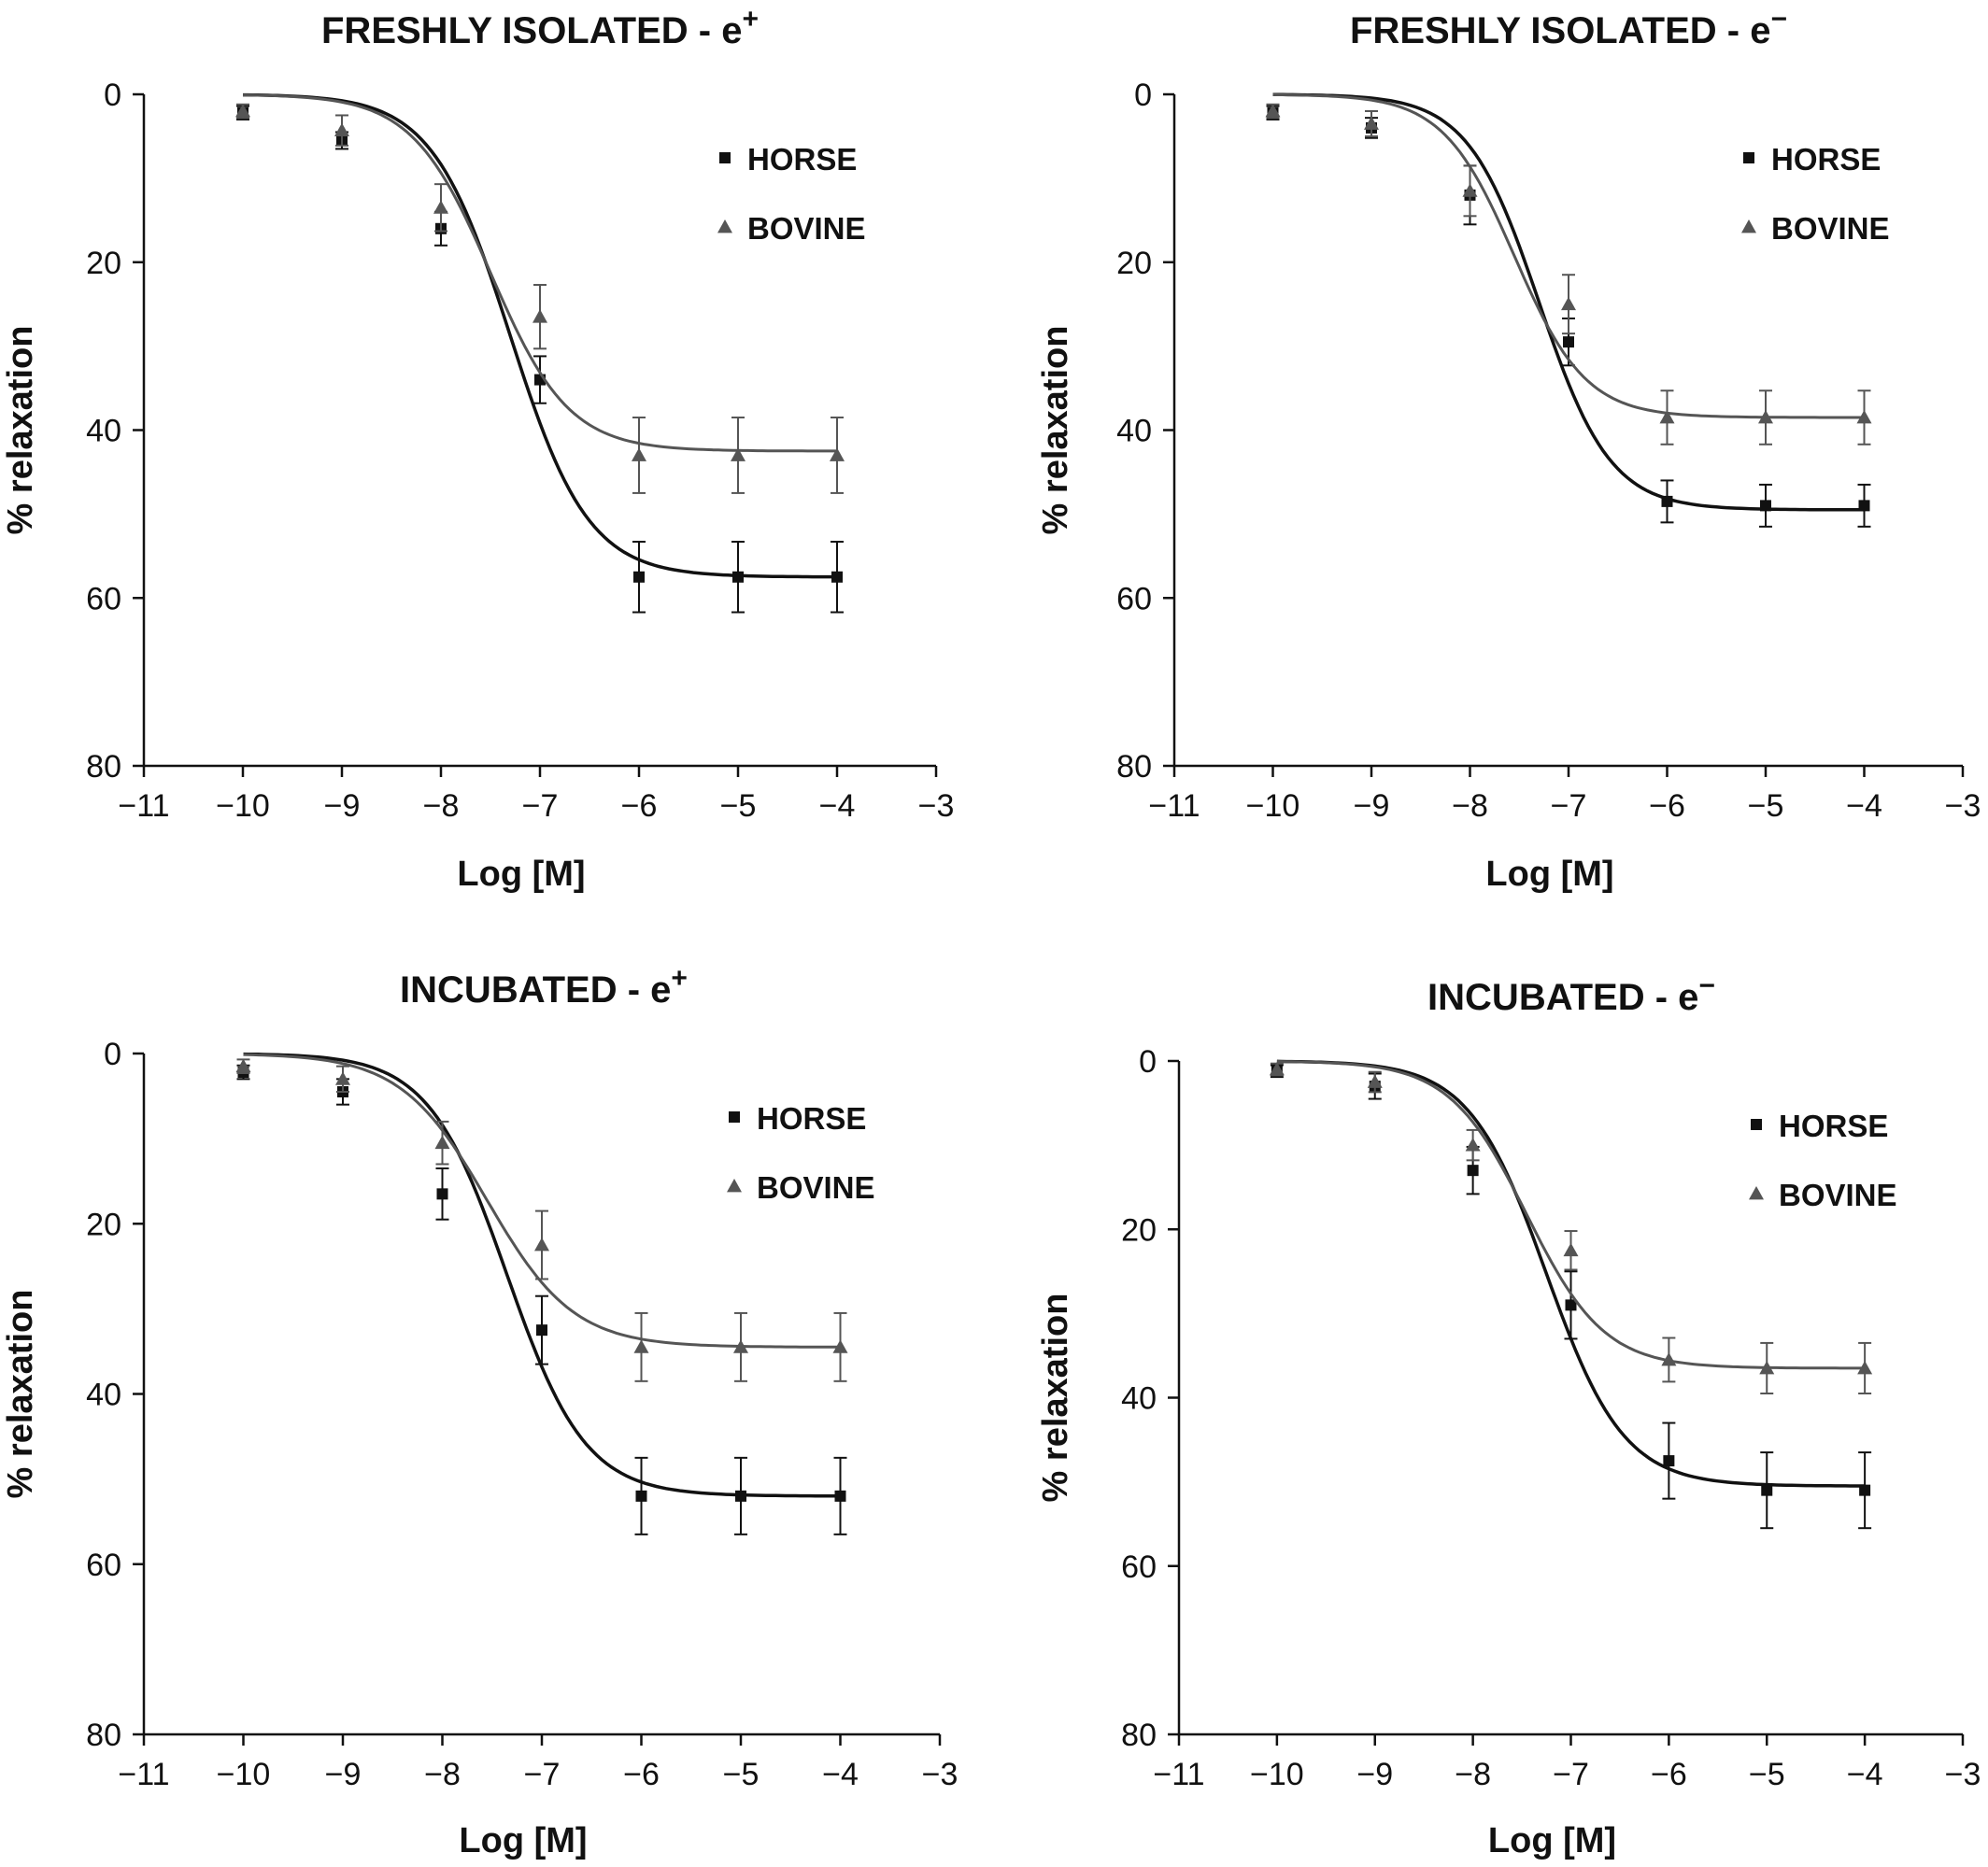 This screenshot has height=1867, width=1988. Describe the element at coordinates (1148, 1062) in the screenshot. I see `y-tick-label: 0` at that location.